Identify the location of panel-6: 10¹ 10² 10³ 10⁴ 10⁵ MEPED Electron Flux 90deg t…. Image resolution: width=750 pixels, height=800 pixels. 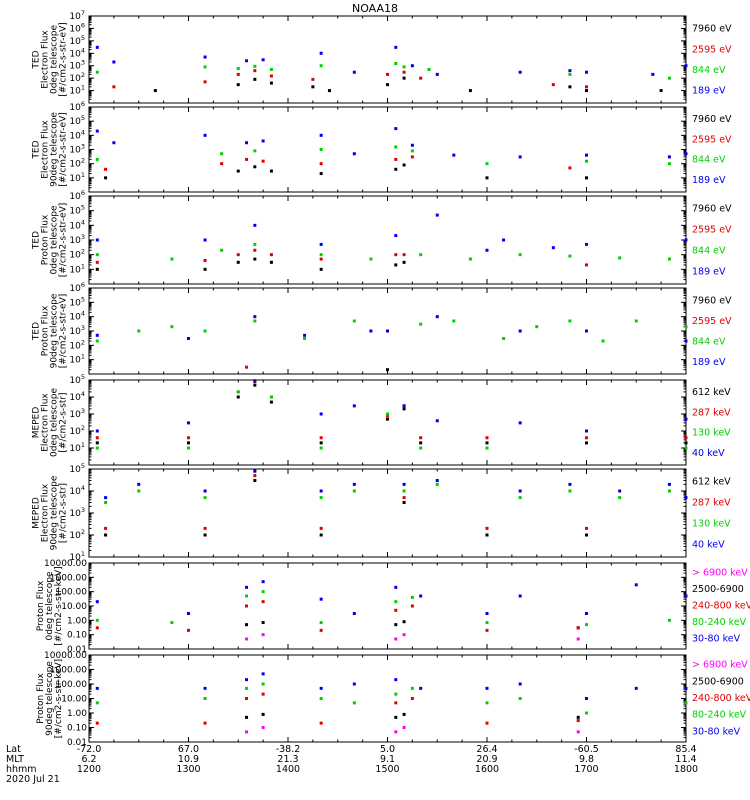
(382, 512).